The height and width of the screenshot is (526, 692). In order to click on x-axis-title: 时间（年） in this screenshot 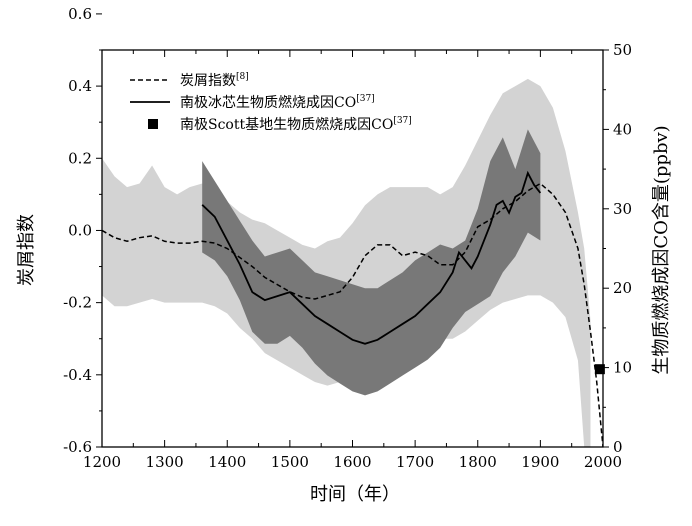, I will do `click(355, 494)`.